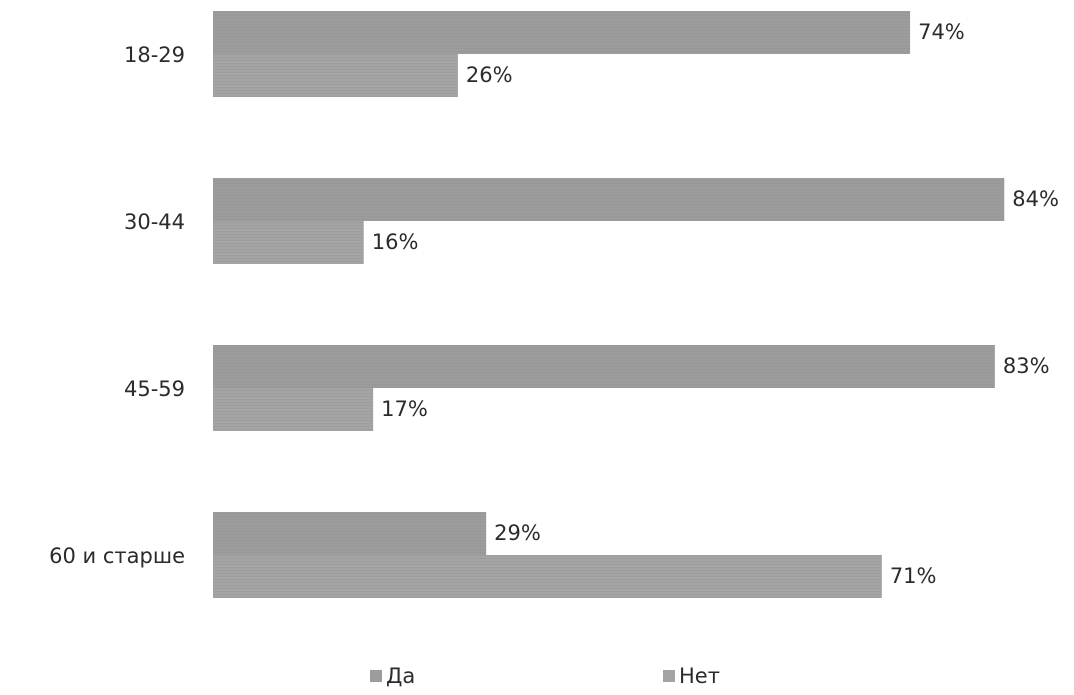 This screenshot has width=1074, height=695. What do you see at coordinates (154, 389) in the screenshot?
I see `category-label-2: 45-59` at bounding box center [154, 389].